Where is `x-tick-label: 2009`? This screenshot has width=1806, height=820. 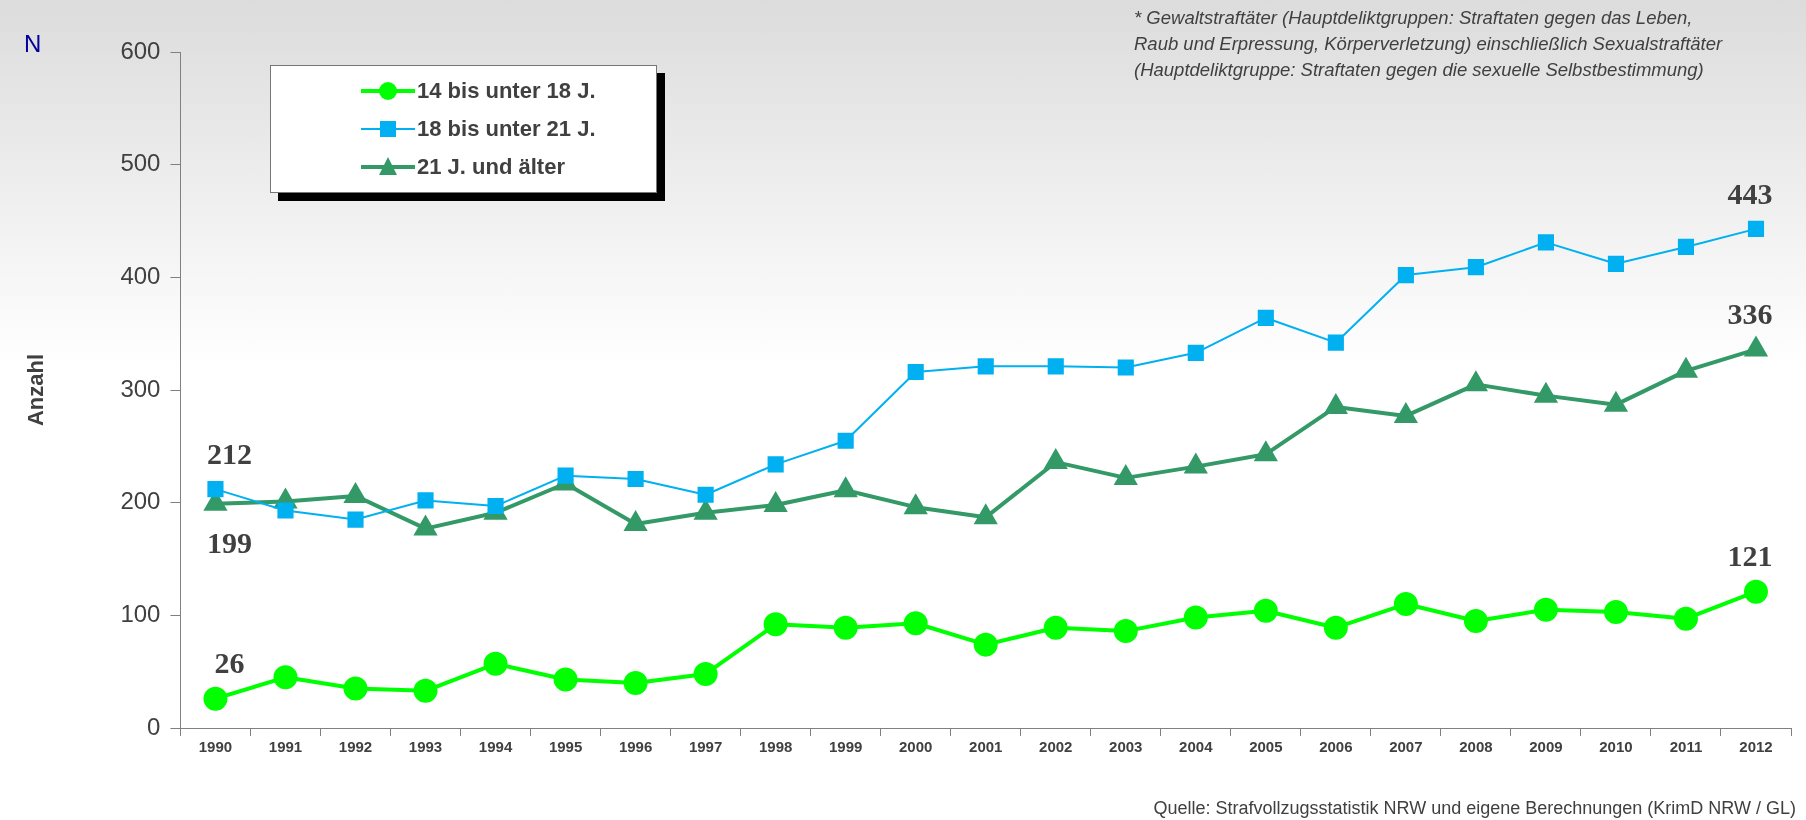
x-tick-label: 2009 is located at coordinates (1546, 747).